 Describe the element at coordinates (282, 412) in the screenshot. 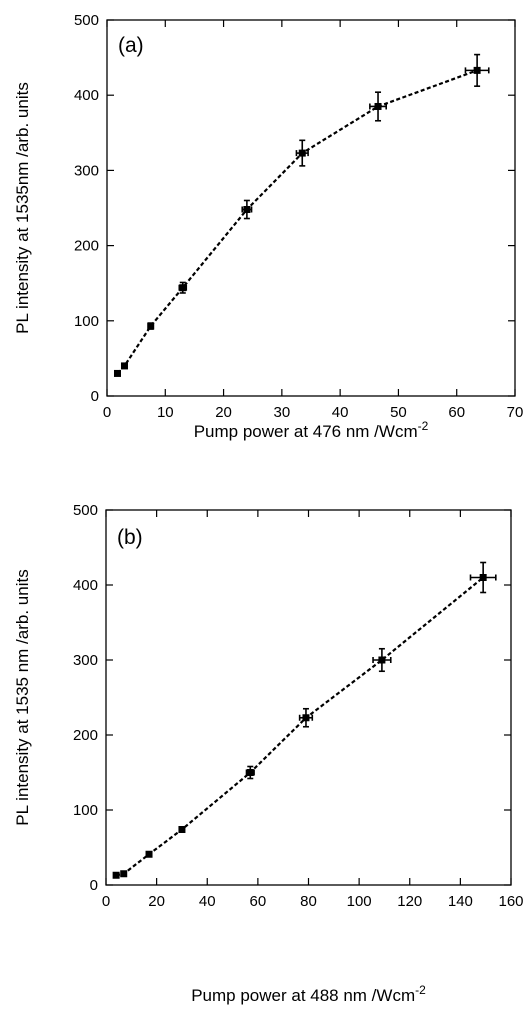

I see `x-tick-label: 30` at that location.